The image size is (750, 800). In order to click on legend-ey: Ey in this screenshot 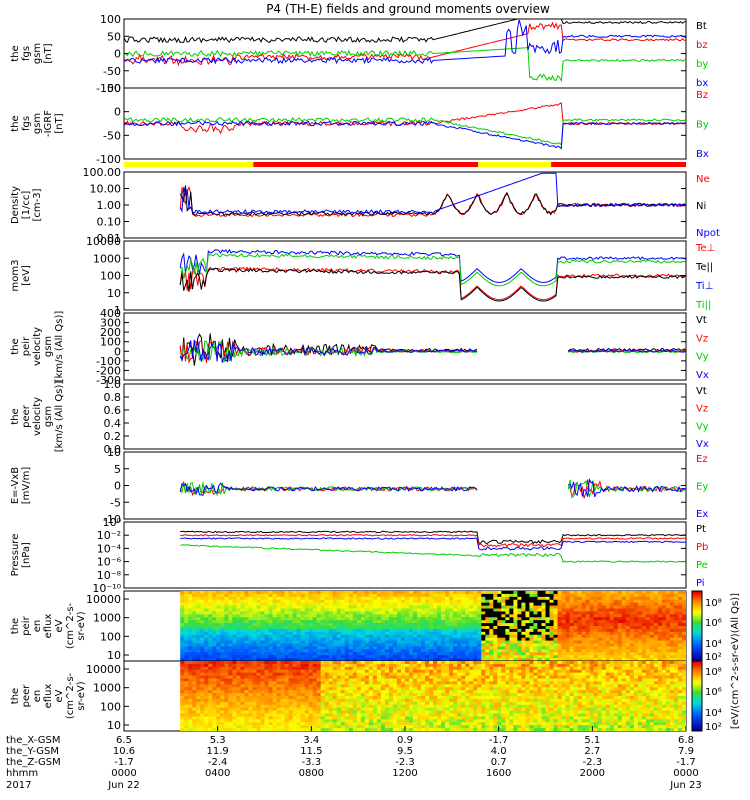, I will do `click(702, 487)`.